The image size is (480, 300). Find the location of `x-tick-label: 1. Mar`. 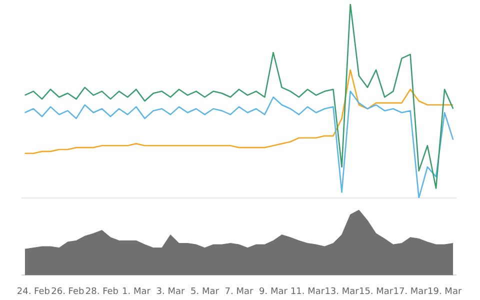

x-tick-label: 1. Mar is located at coordinates (136, 291).